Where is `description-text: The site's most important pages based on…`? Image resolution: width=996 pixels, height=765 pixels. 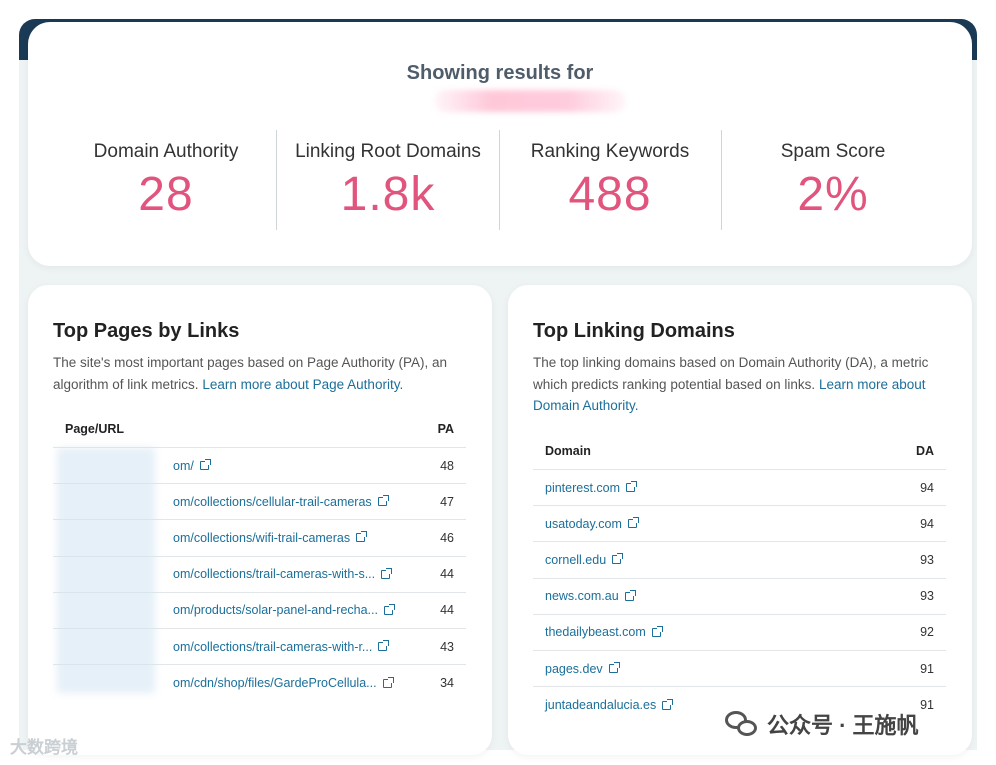
description-text: The site's most important pages based on… is located at coordinates (250, 373).